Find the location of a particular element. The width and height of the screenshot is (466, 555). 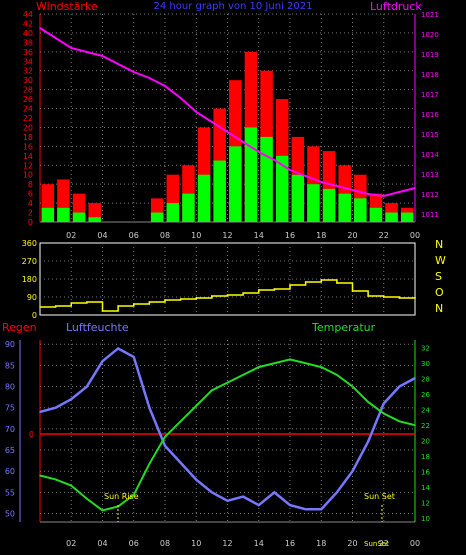

wind-tick-label: 26 is located at coordinates (28, 99).